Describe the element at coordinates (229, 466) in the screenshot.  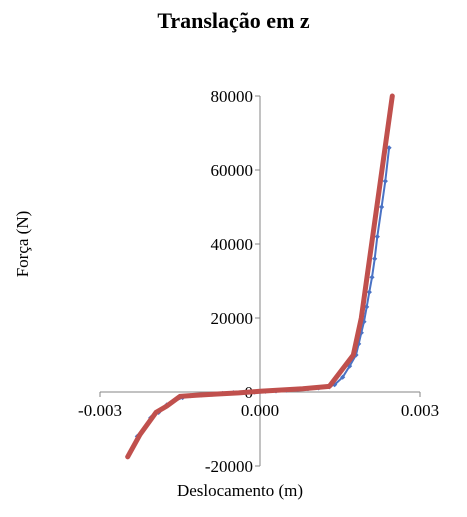
I see `y-tick-label: -20000` at that location.